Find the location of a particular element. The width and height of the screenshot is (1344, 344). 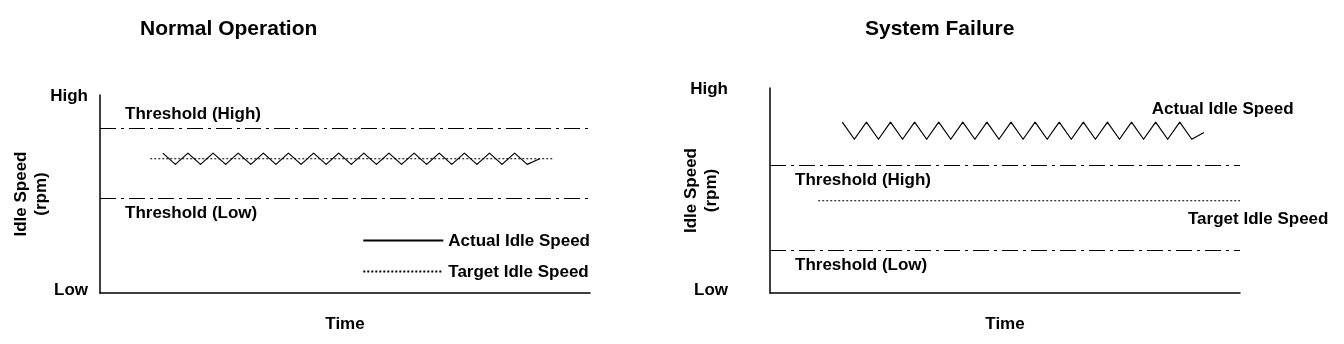

series-label: Target Idle Speed is located at coordinates (1258, 219).